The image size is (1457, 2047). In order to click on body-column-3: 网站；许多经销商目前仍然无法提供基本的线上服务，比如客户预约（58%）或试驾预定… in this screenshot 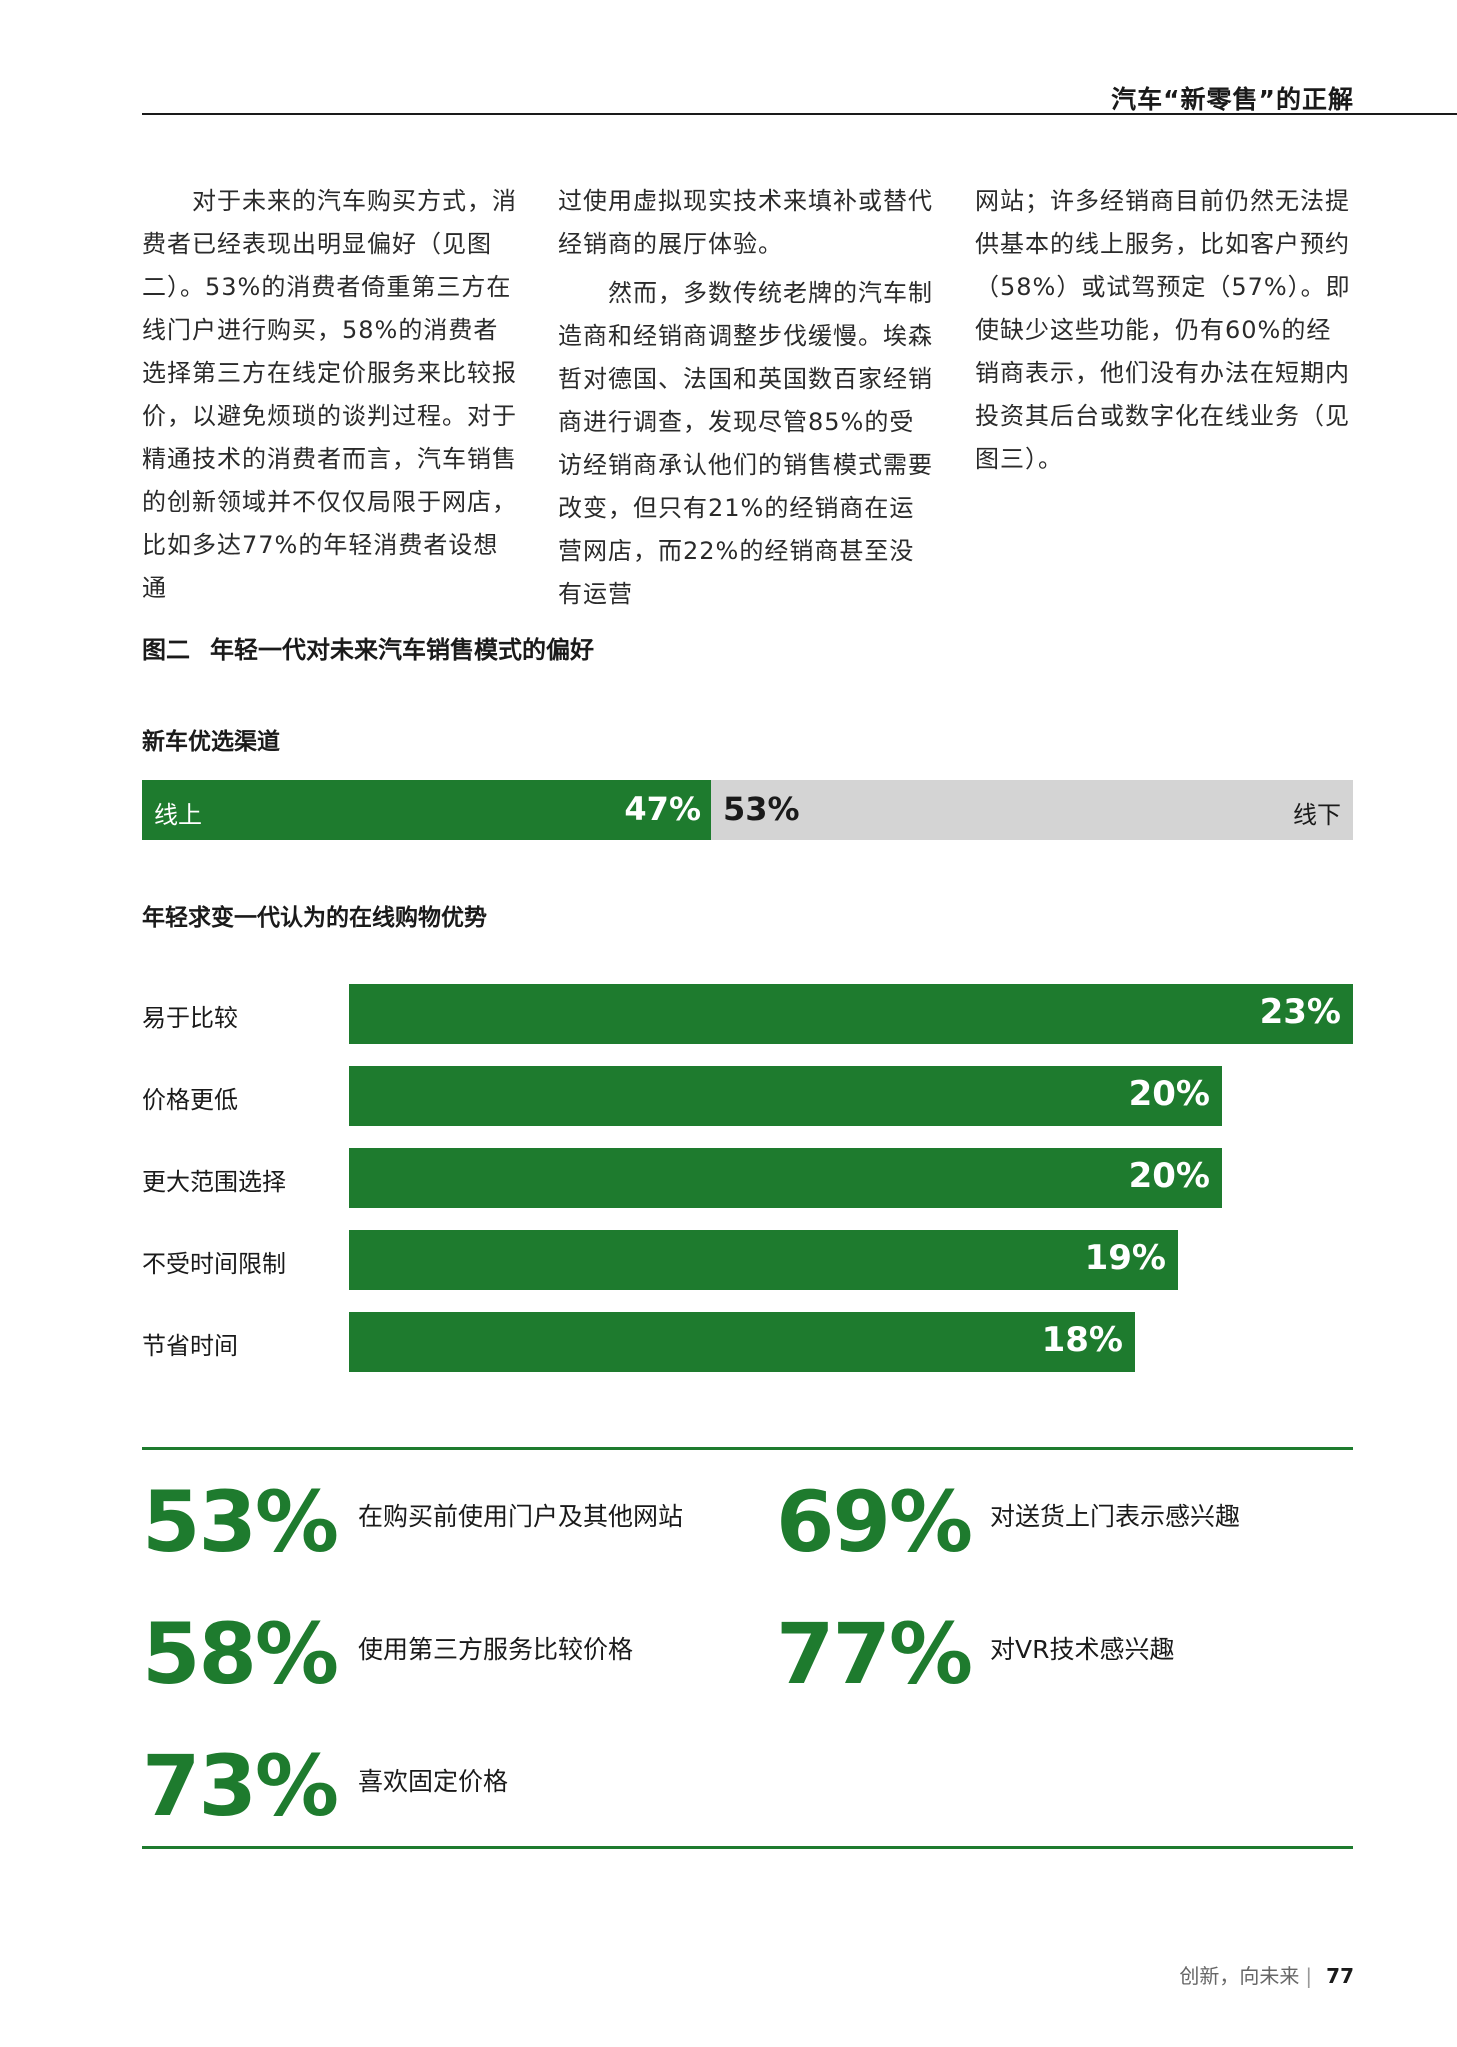, I will do `click(1165, 333)`.